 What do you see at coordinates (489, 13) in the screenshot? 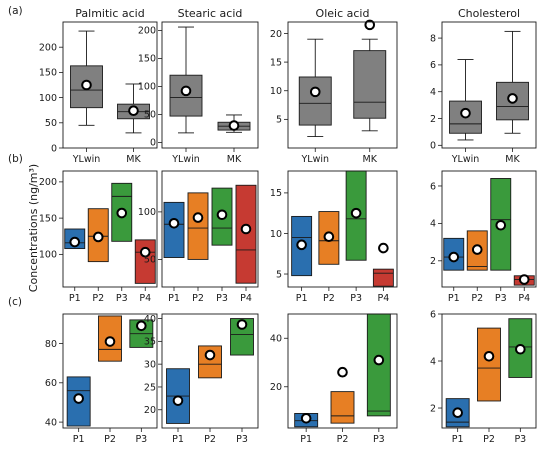
I see `chart-title: Cholesterol` at bounding box center [489, 13].